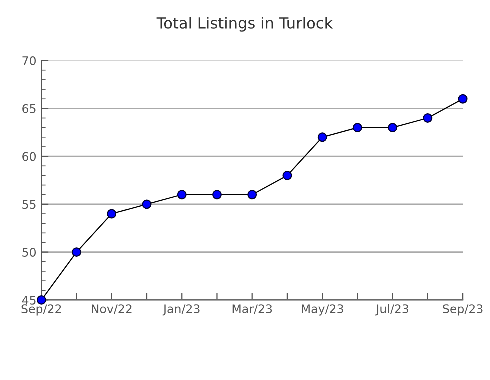 Image resolution: width=490 pixels, height=380 pixels. What do you see at coordinates (29, 157) in the screenshot?
I see `y-tick-label: 60` at bounding box center [29, 157].